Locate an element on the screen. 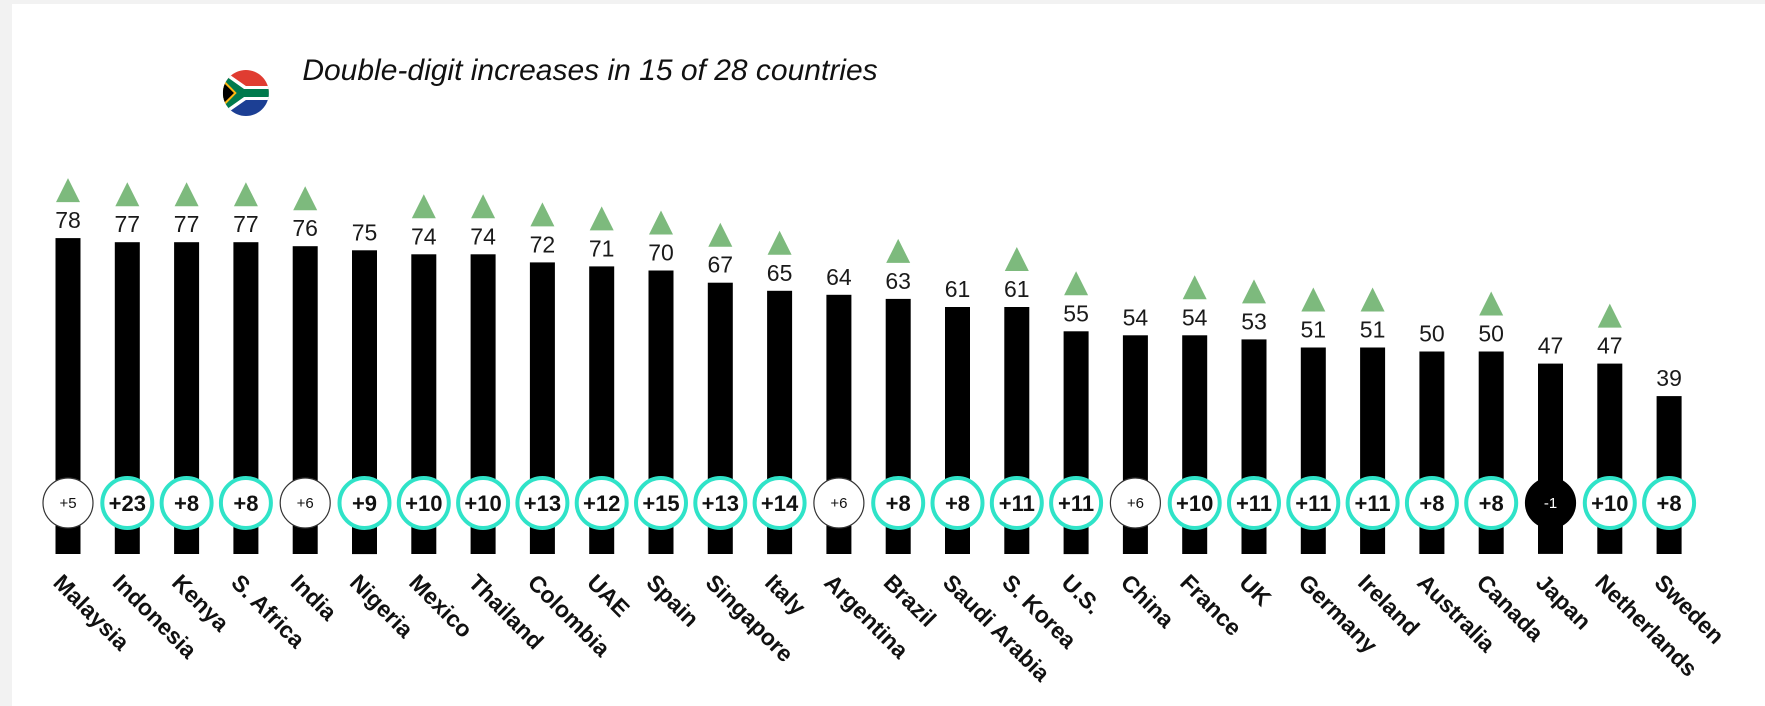 Image resolution: width=1765 pixels, height=706 pixels. change-label: +23 is located at coordinates (127, 503).